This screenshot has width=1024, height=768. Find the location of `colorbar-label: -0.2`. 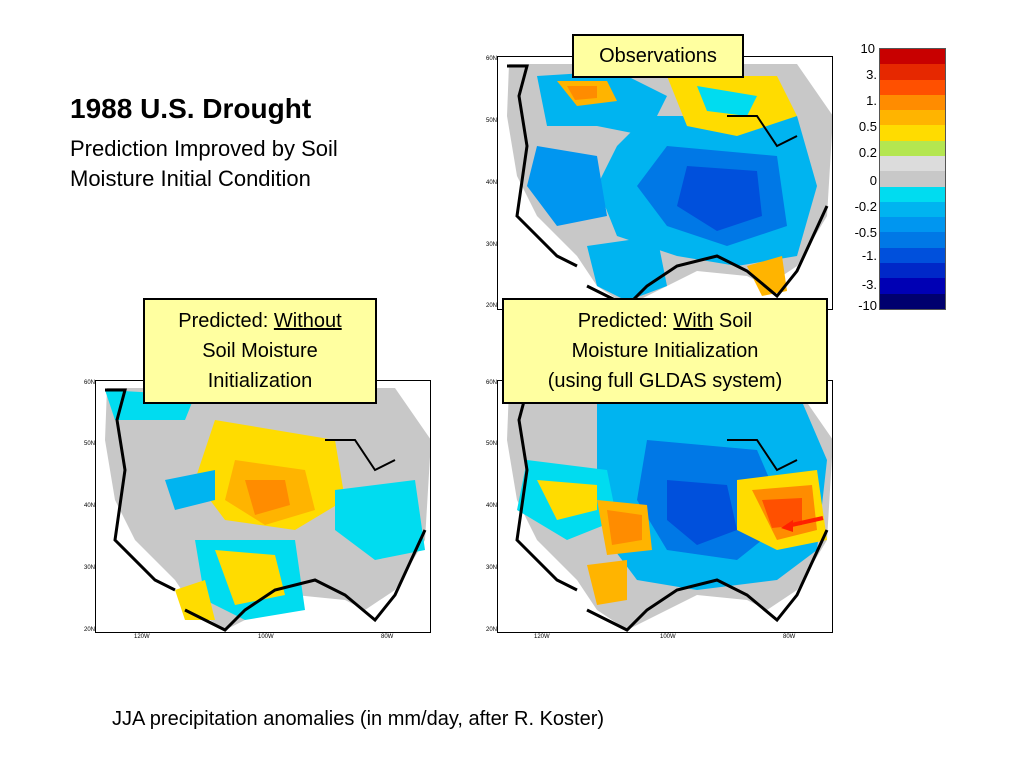

colorbar-label: -0.2 is located at coordinates (865, 206).